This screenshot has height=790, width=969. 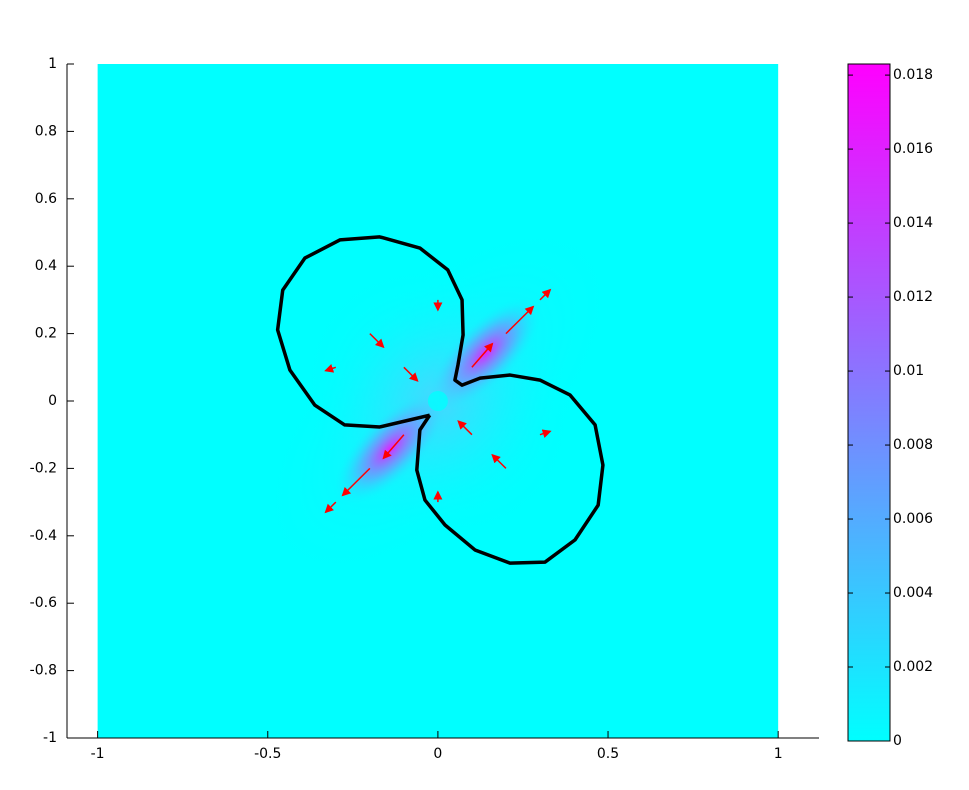 I want to click on contour-line, so click(x=440, y=400).